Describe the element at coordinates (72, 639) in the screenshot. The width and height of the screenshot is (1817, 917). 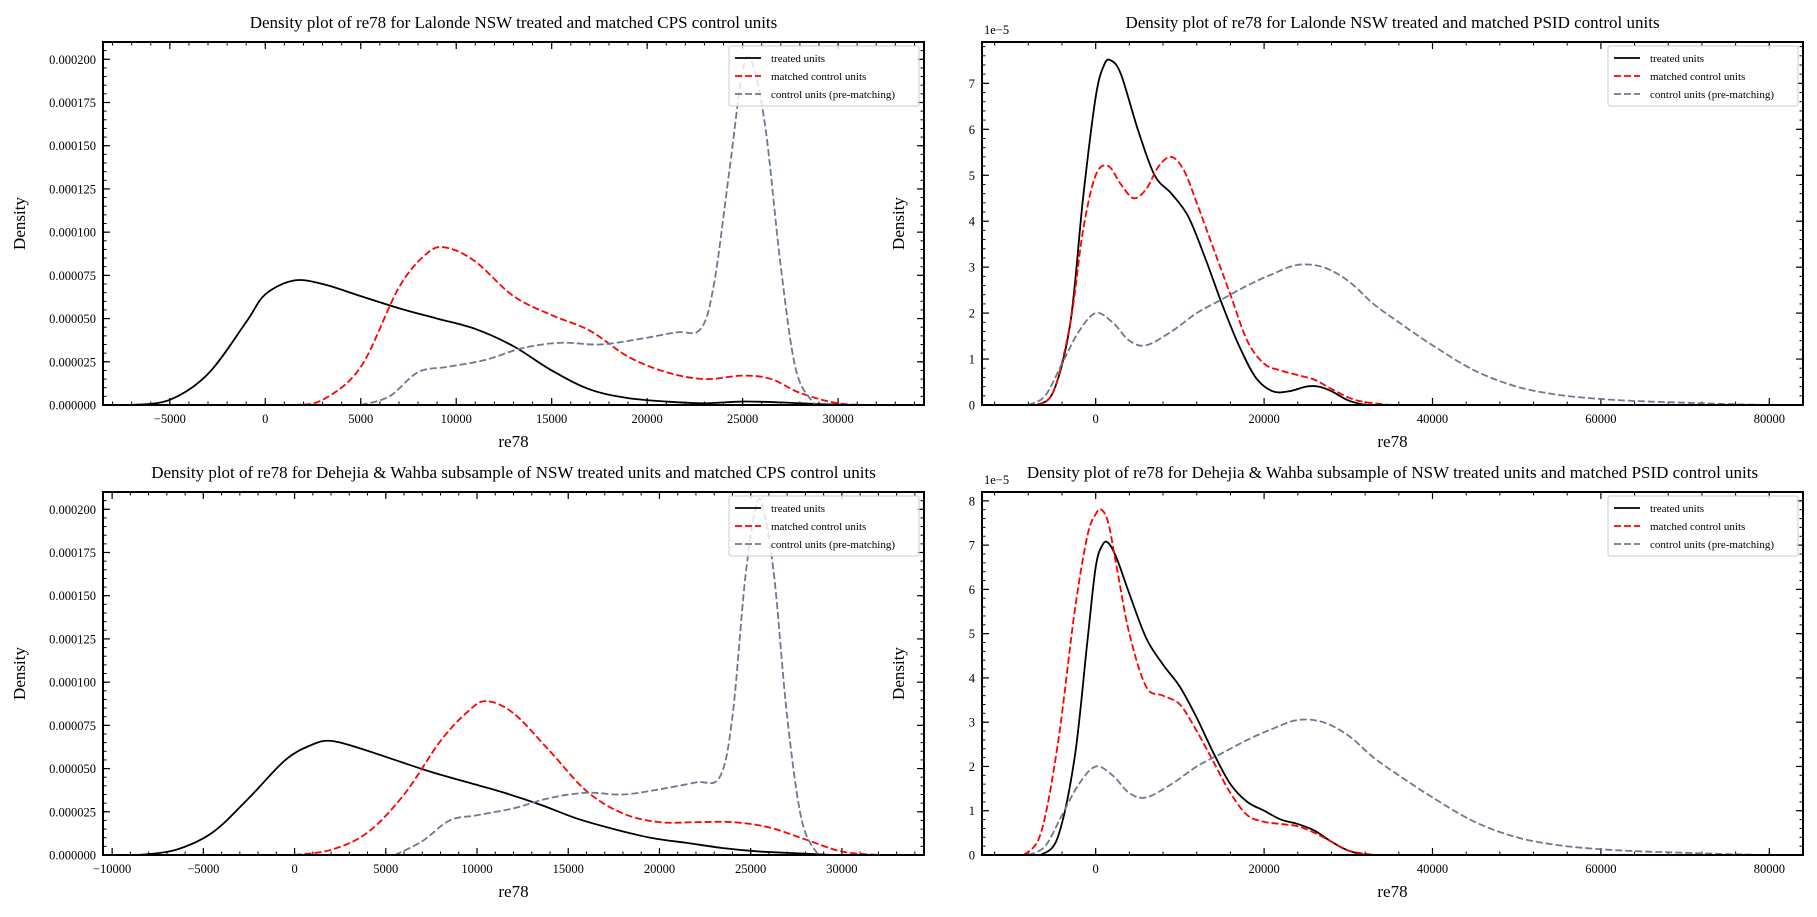
I see `y-tick-label: 0.000125` at that location.